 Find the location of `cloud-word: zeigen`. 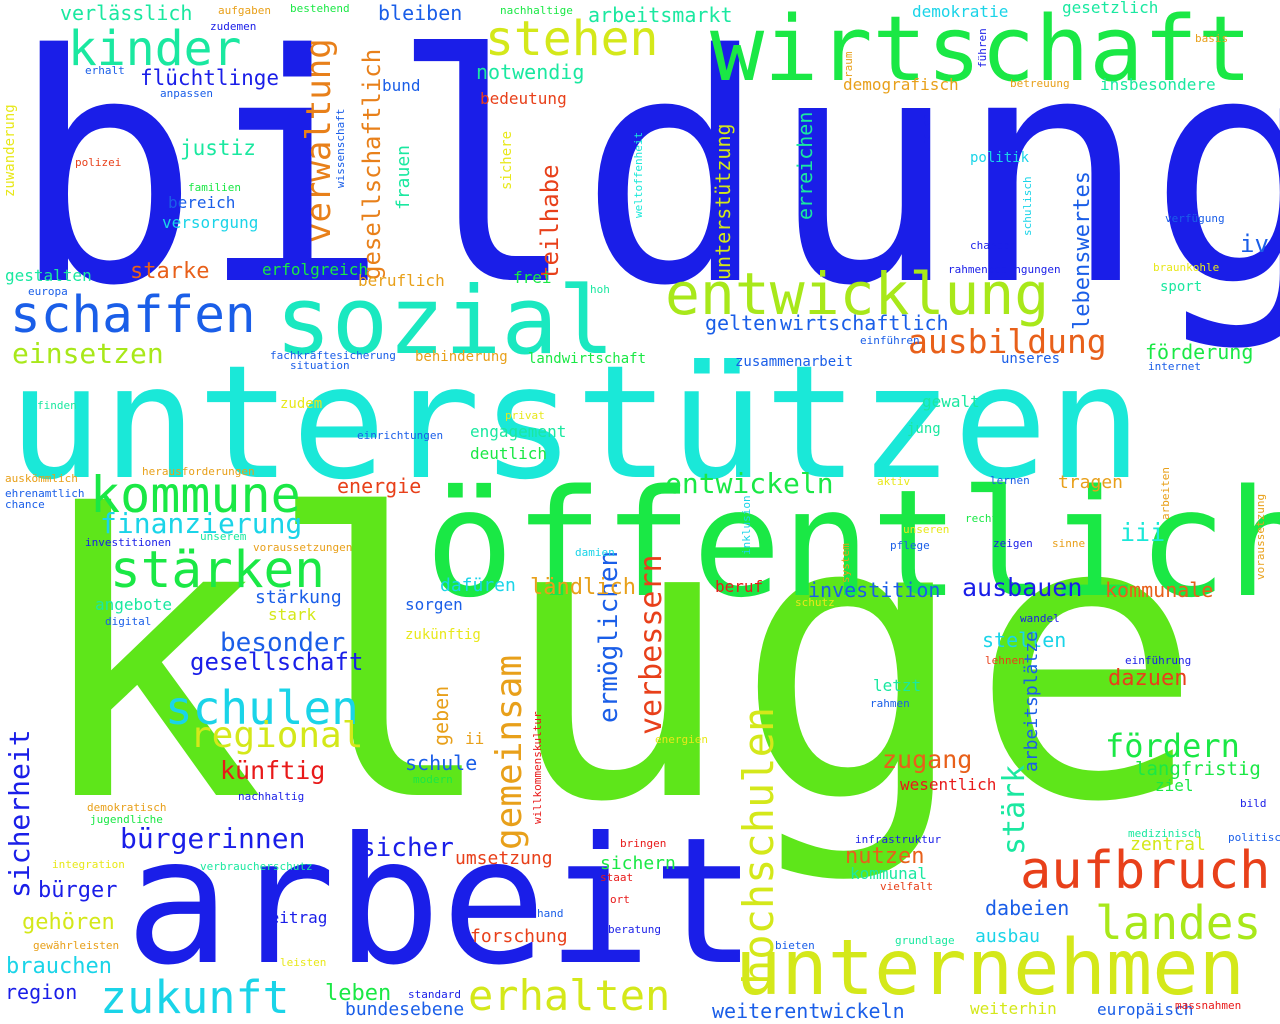

cloud-word: zeigen is located at coordinates (1013, 543).